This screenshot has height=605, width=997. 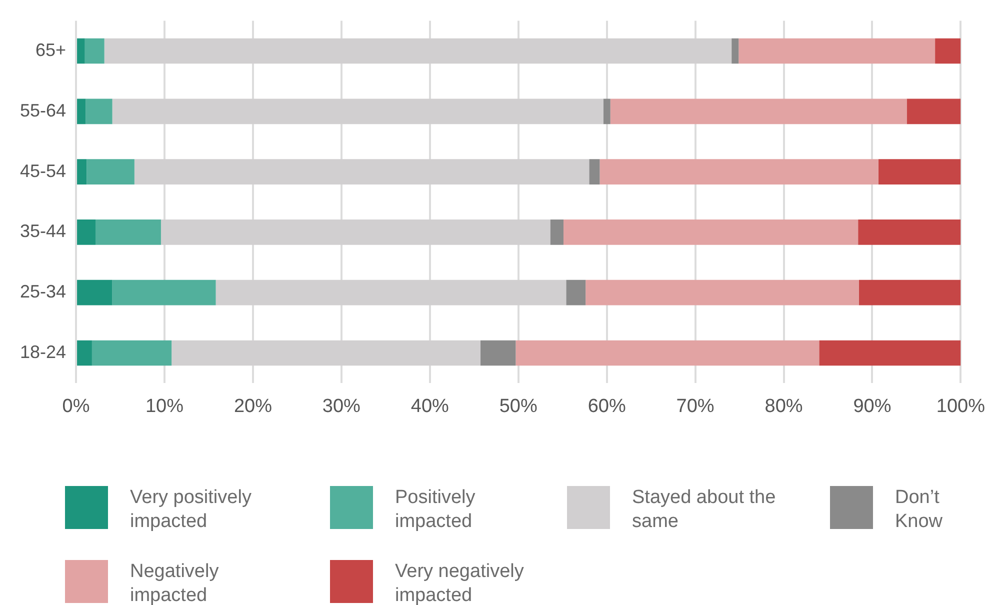 I want to click on x-tick-label: 100%, so click(x=961, y=406).